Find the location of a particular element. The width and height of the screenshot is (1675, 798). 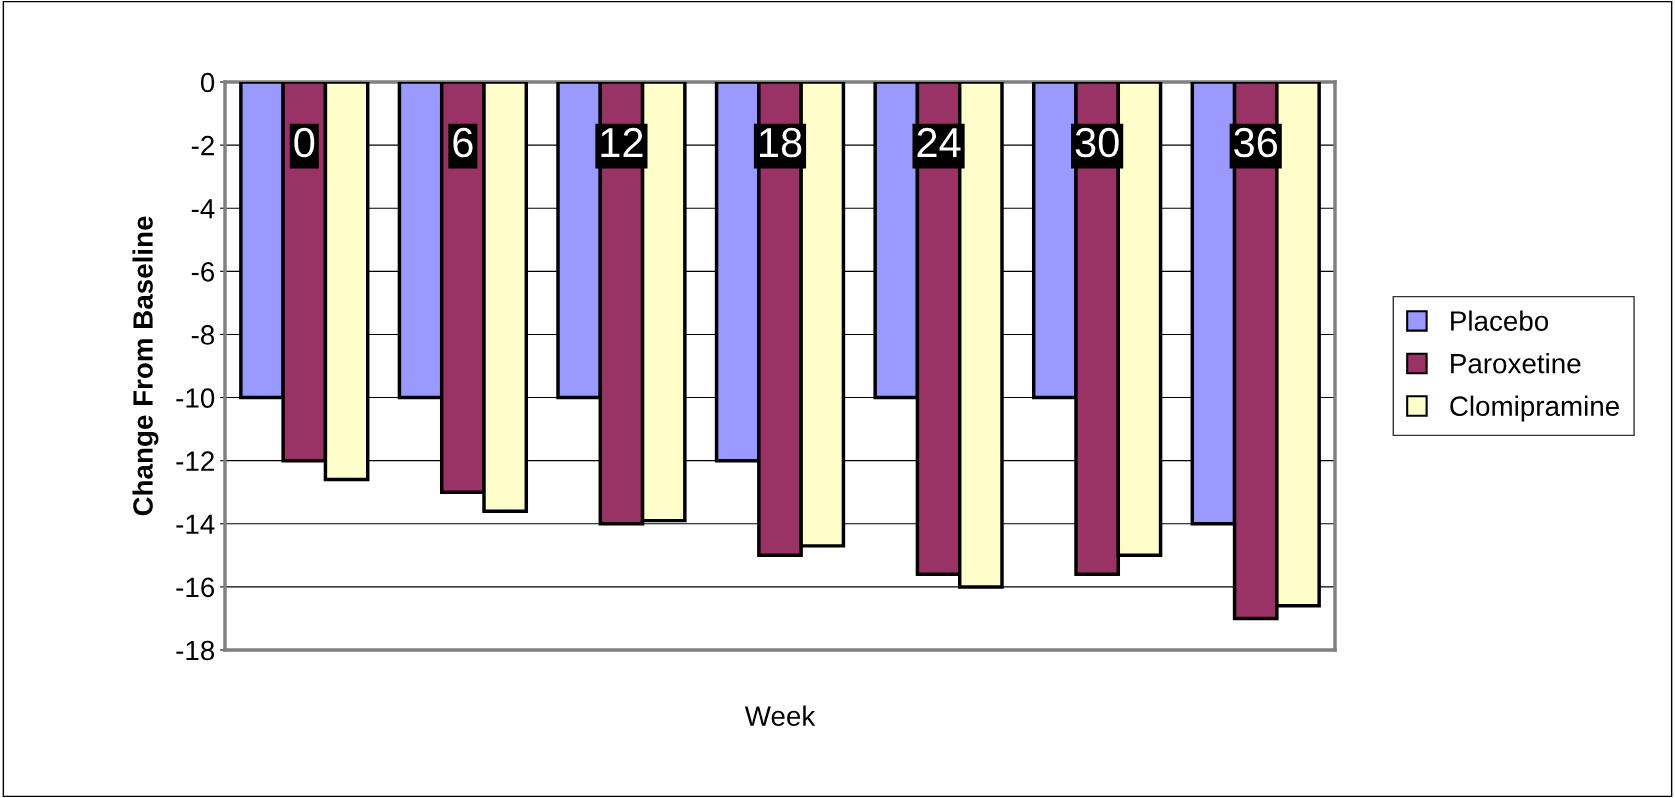

y-tick-label: 0 is located at coordinates (207, 82).